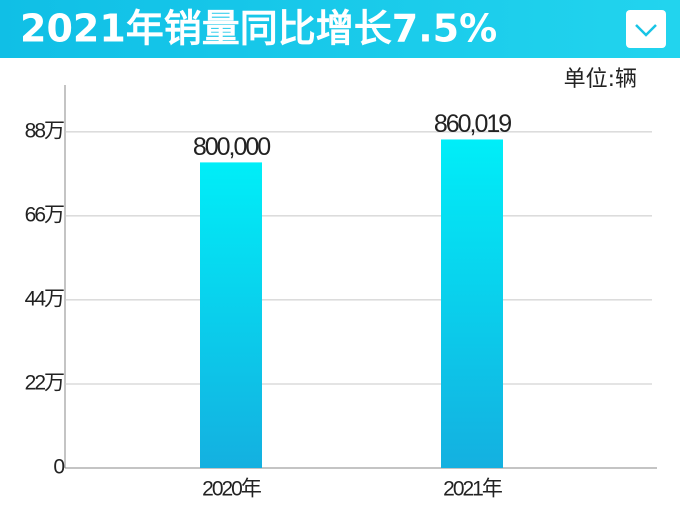  I want to click on unit-label: 单位:辆, so click(600, 79).